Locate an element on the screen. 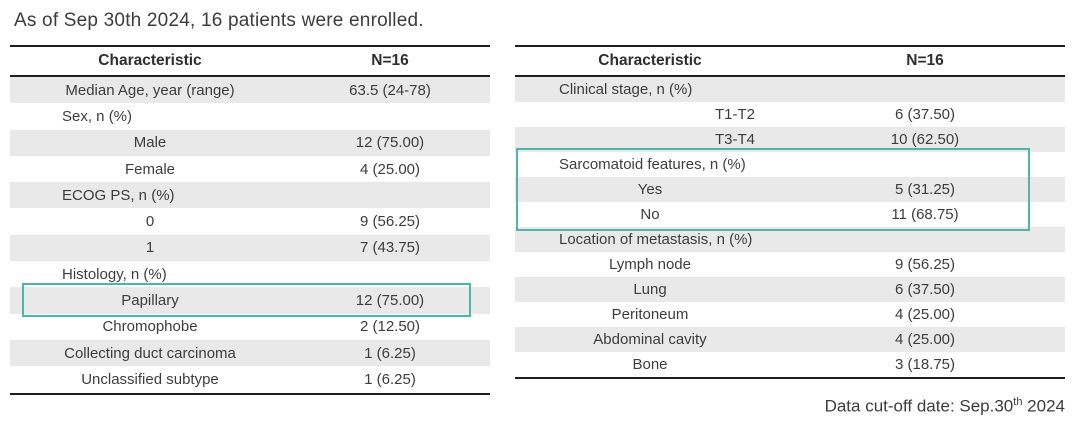 This screenshot has height=426, width=1080. row-value: 11 (68.75) is located at coordinates (925, 214).